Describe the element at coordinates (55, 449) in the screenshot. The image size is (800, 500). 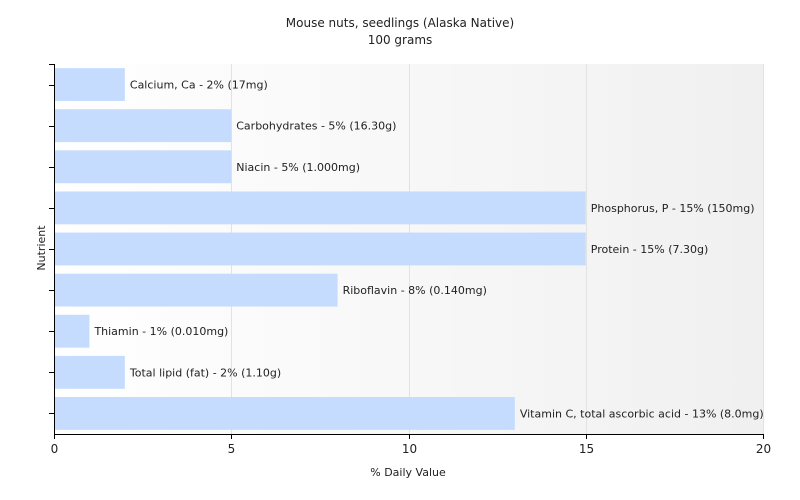
I see `x-tick-label-0: 0` at that location.